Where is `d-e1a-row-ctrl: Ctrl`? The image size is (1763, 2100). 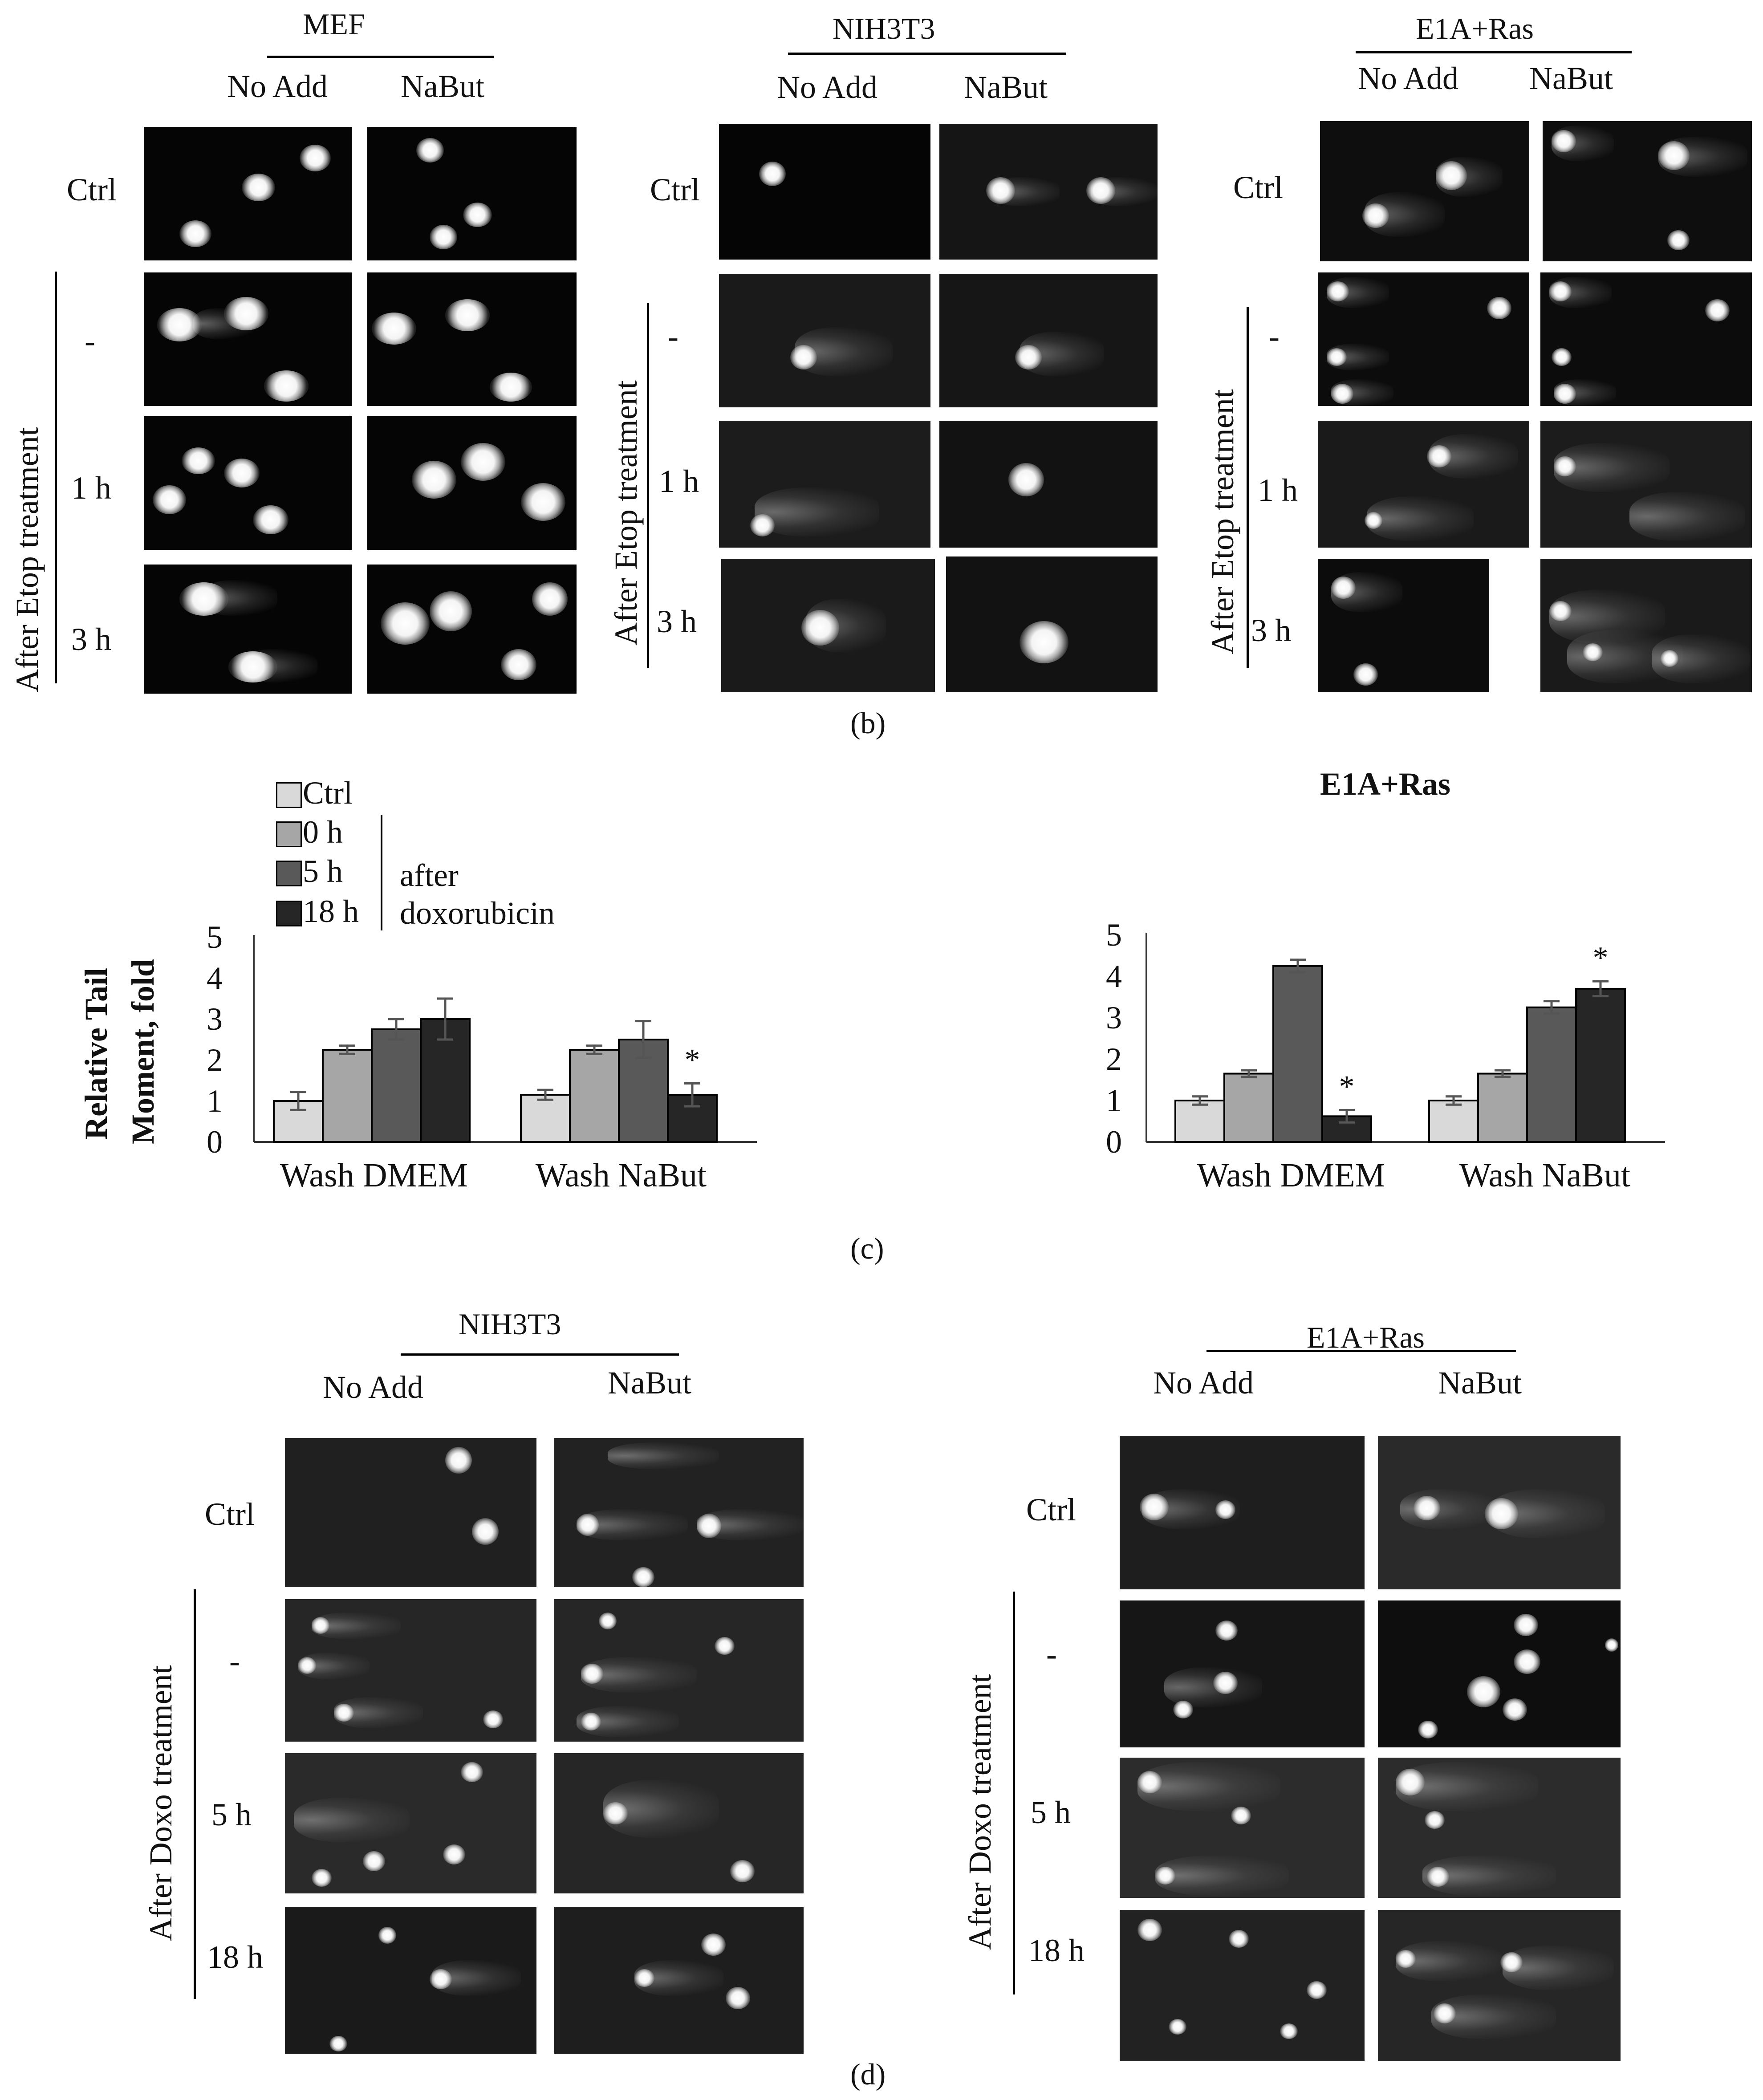 d-e1a-row-ctrl: Ctrl is located at coordinates (1051, 1509).